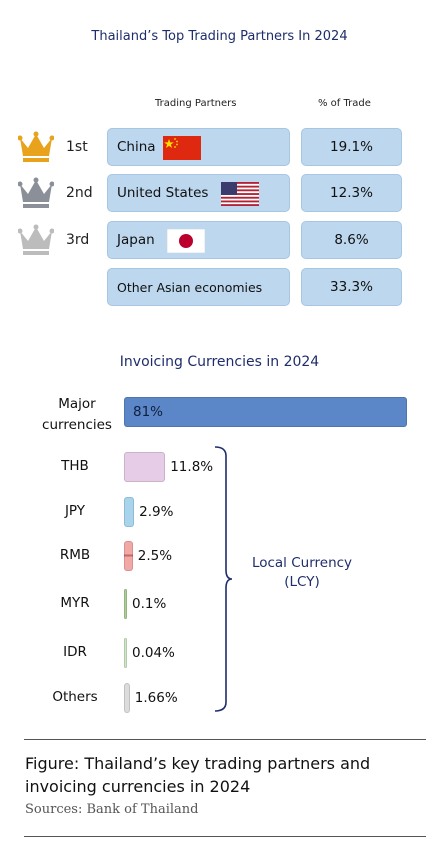 The image size is (439, 851). Describe the element at coordinates (196, 103) in the screenshot. I see `partner-column-header: Trading Partners` at that location.